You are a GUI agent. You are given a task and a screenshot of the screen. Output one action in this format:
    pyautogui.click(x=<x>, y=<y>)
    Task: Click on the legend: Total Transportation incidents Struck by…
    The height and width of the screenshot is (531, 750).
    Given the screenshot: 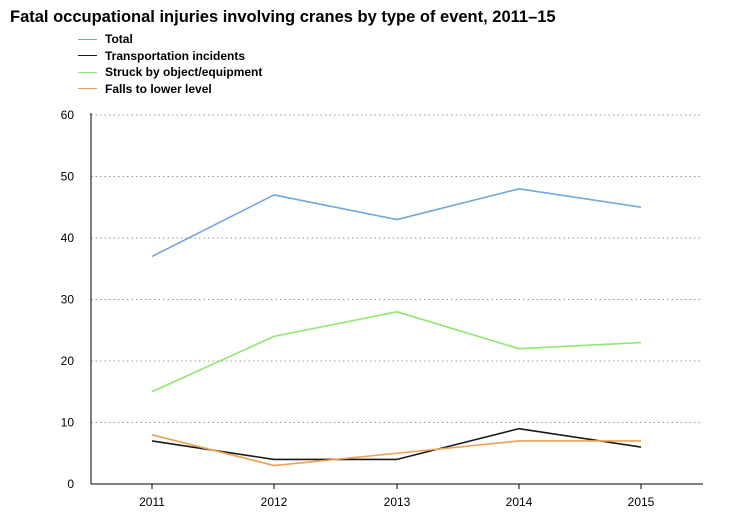 What is the action you would take?
    pyautogui.click(x=170, y=64)
    